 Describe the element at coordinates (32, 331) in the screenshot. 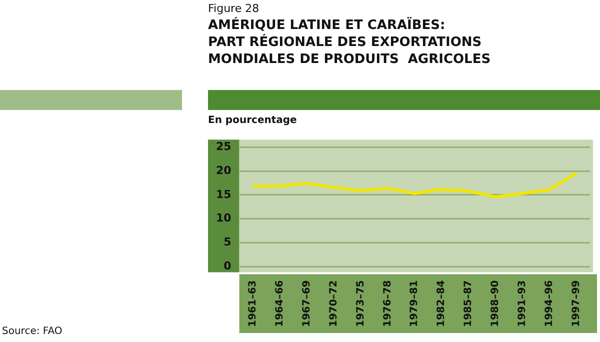

I see `source-note: Source: FAO` at that location.